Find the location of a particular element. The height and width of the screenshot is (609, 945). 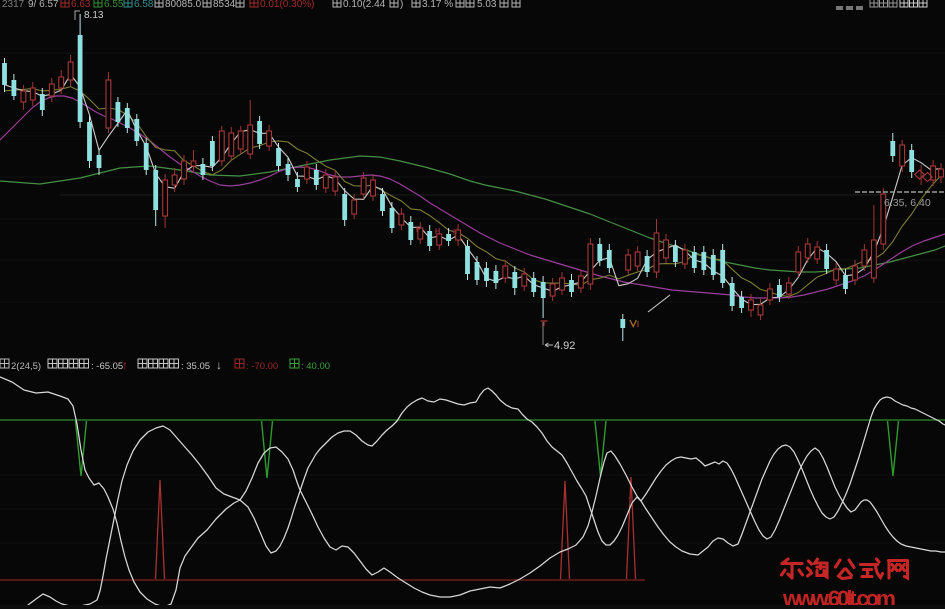

svg-text: 2(24,5) is located at coordinates (26, 366).